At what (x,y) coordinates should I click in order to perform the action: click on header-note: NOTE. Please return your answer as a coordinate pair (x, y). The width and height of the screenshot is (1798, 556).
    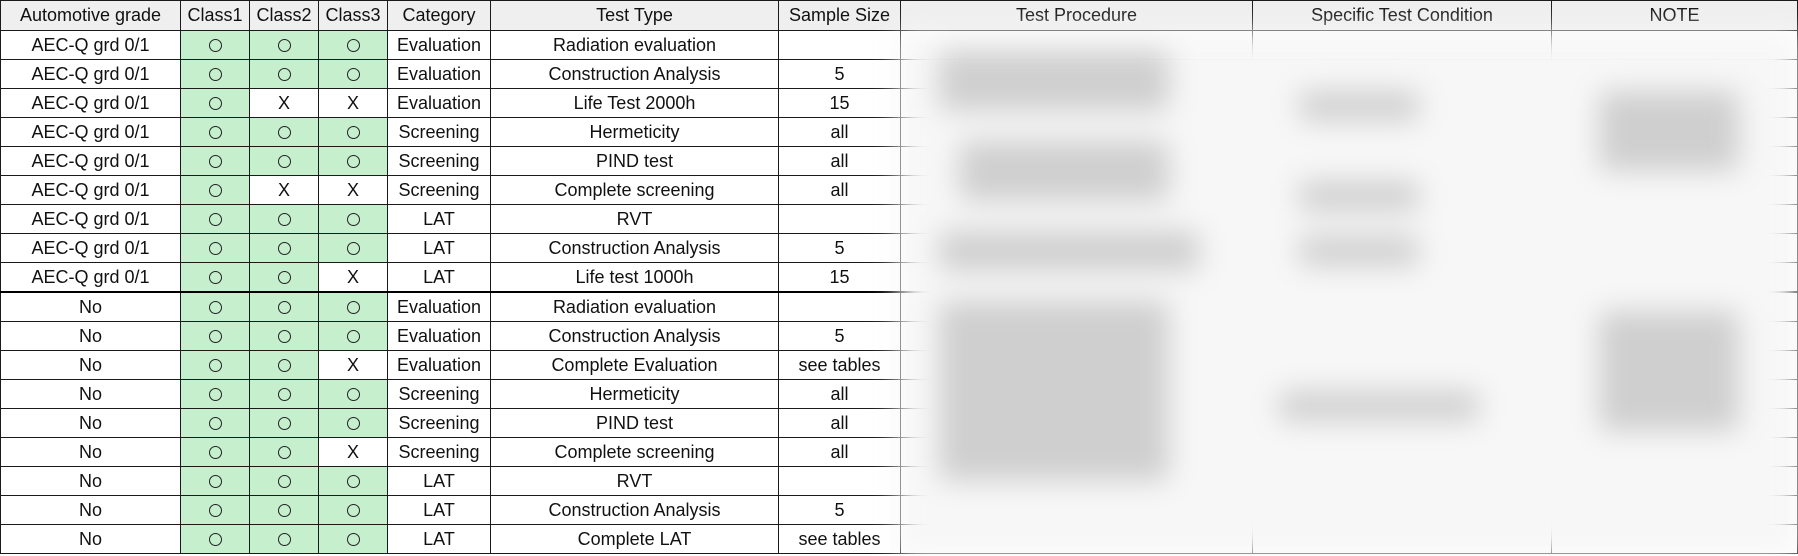
    Looking at the image, I should click on (1674, 15).